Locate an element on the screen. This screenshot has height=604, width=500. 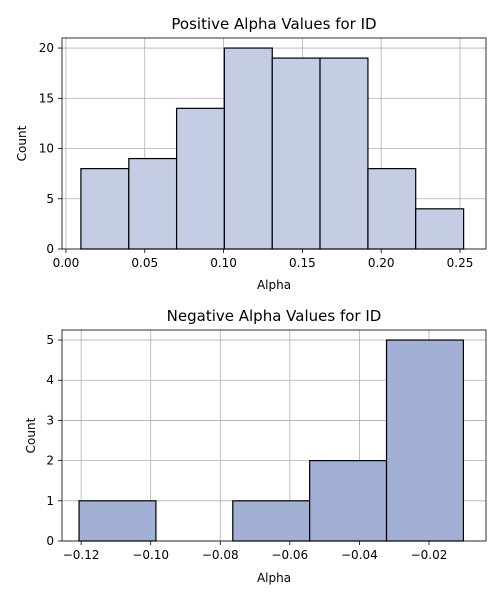
y-axis-ticks: 0 1 2 3 4 5 is located at coordinates (54, 440).